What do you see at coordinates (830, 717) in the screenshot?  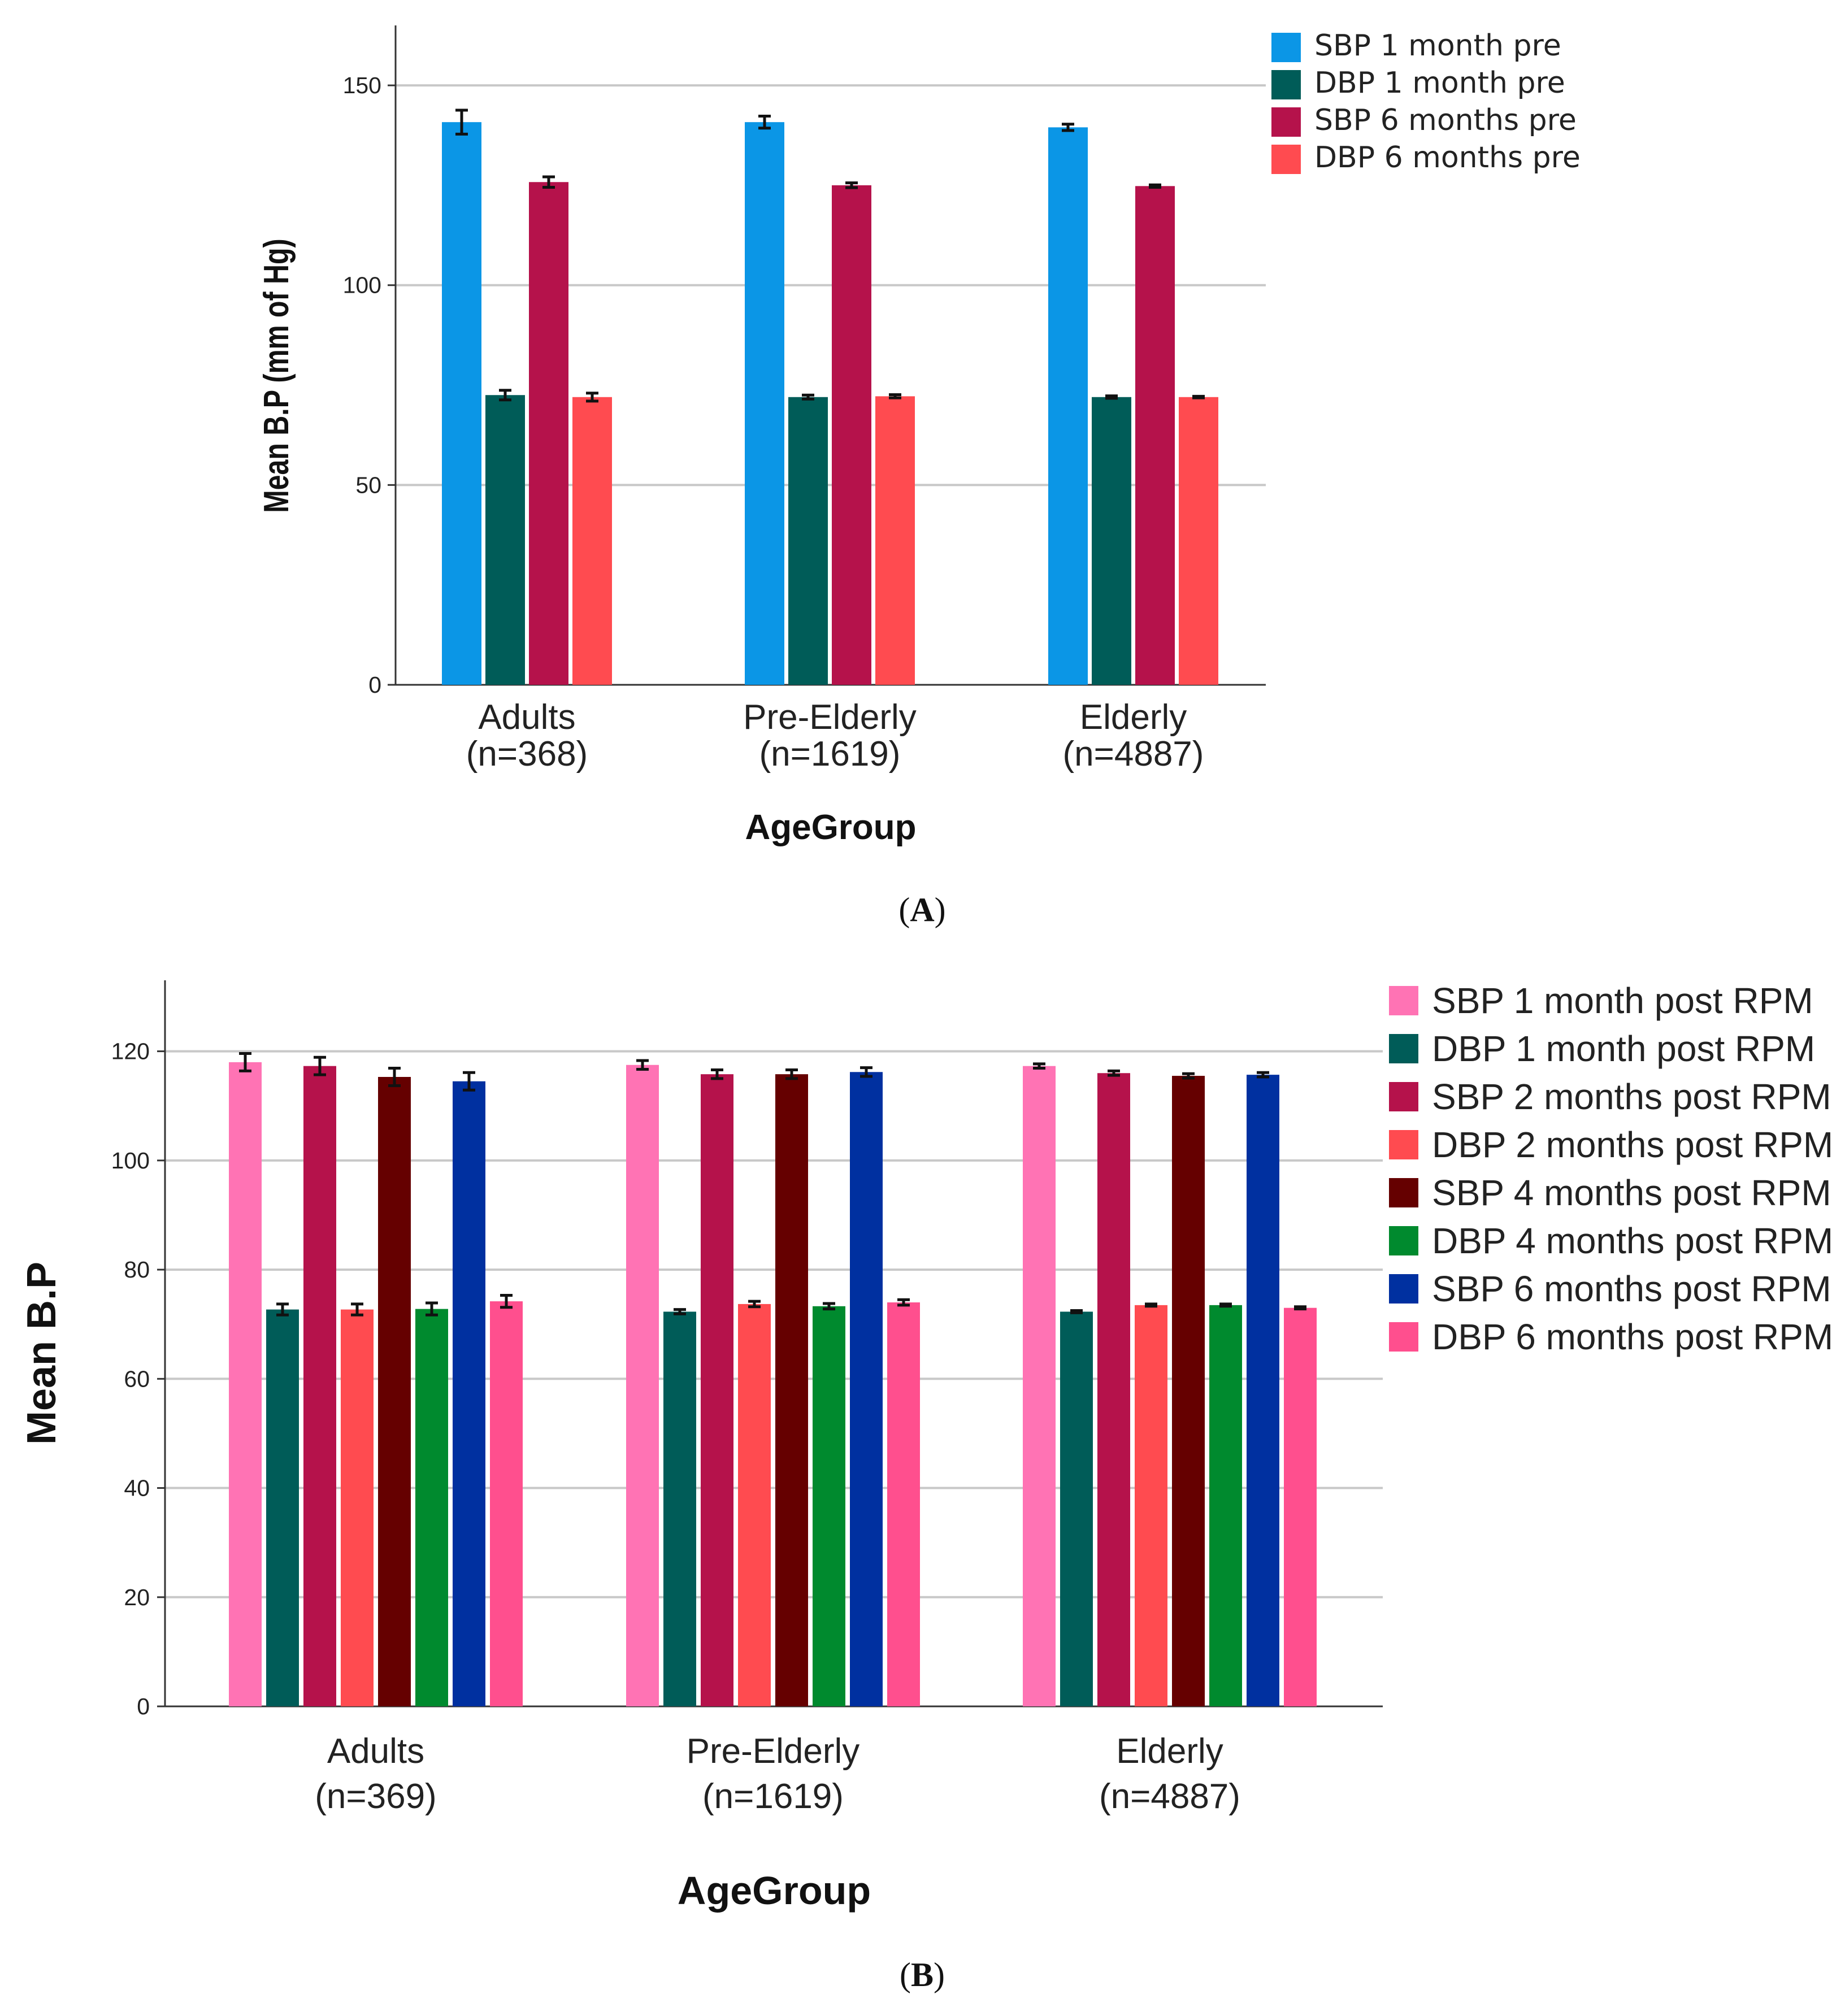 I see `category-label: Pre-Elderly` at bounding box center [830, 717].